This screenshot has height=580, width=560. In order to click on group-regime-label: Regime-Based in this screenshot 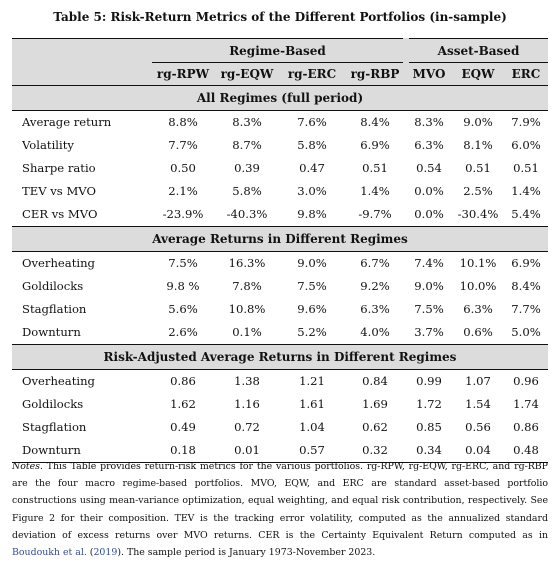, I will do `click(277, 51)`.